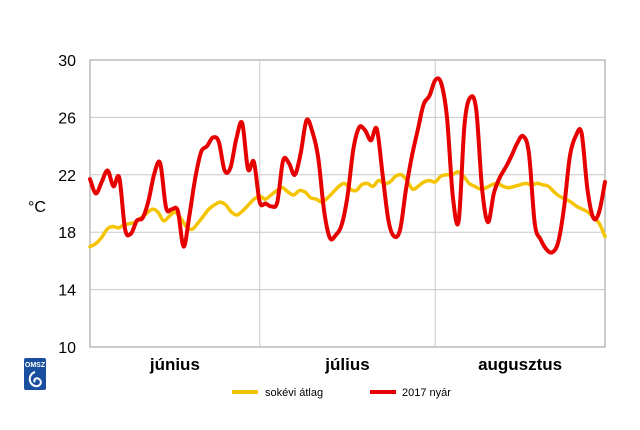  Describe the element at coordinates (67, 205) in the screenshot. I see `y-axis-ticks: 10 14 18 22 26 30` at that location.